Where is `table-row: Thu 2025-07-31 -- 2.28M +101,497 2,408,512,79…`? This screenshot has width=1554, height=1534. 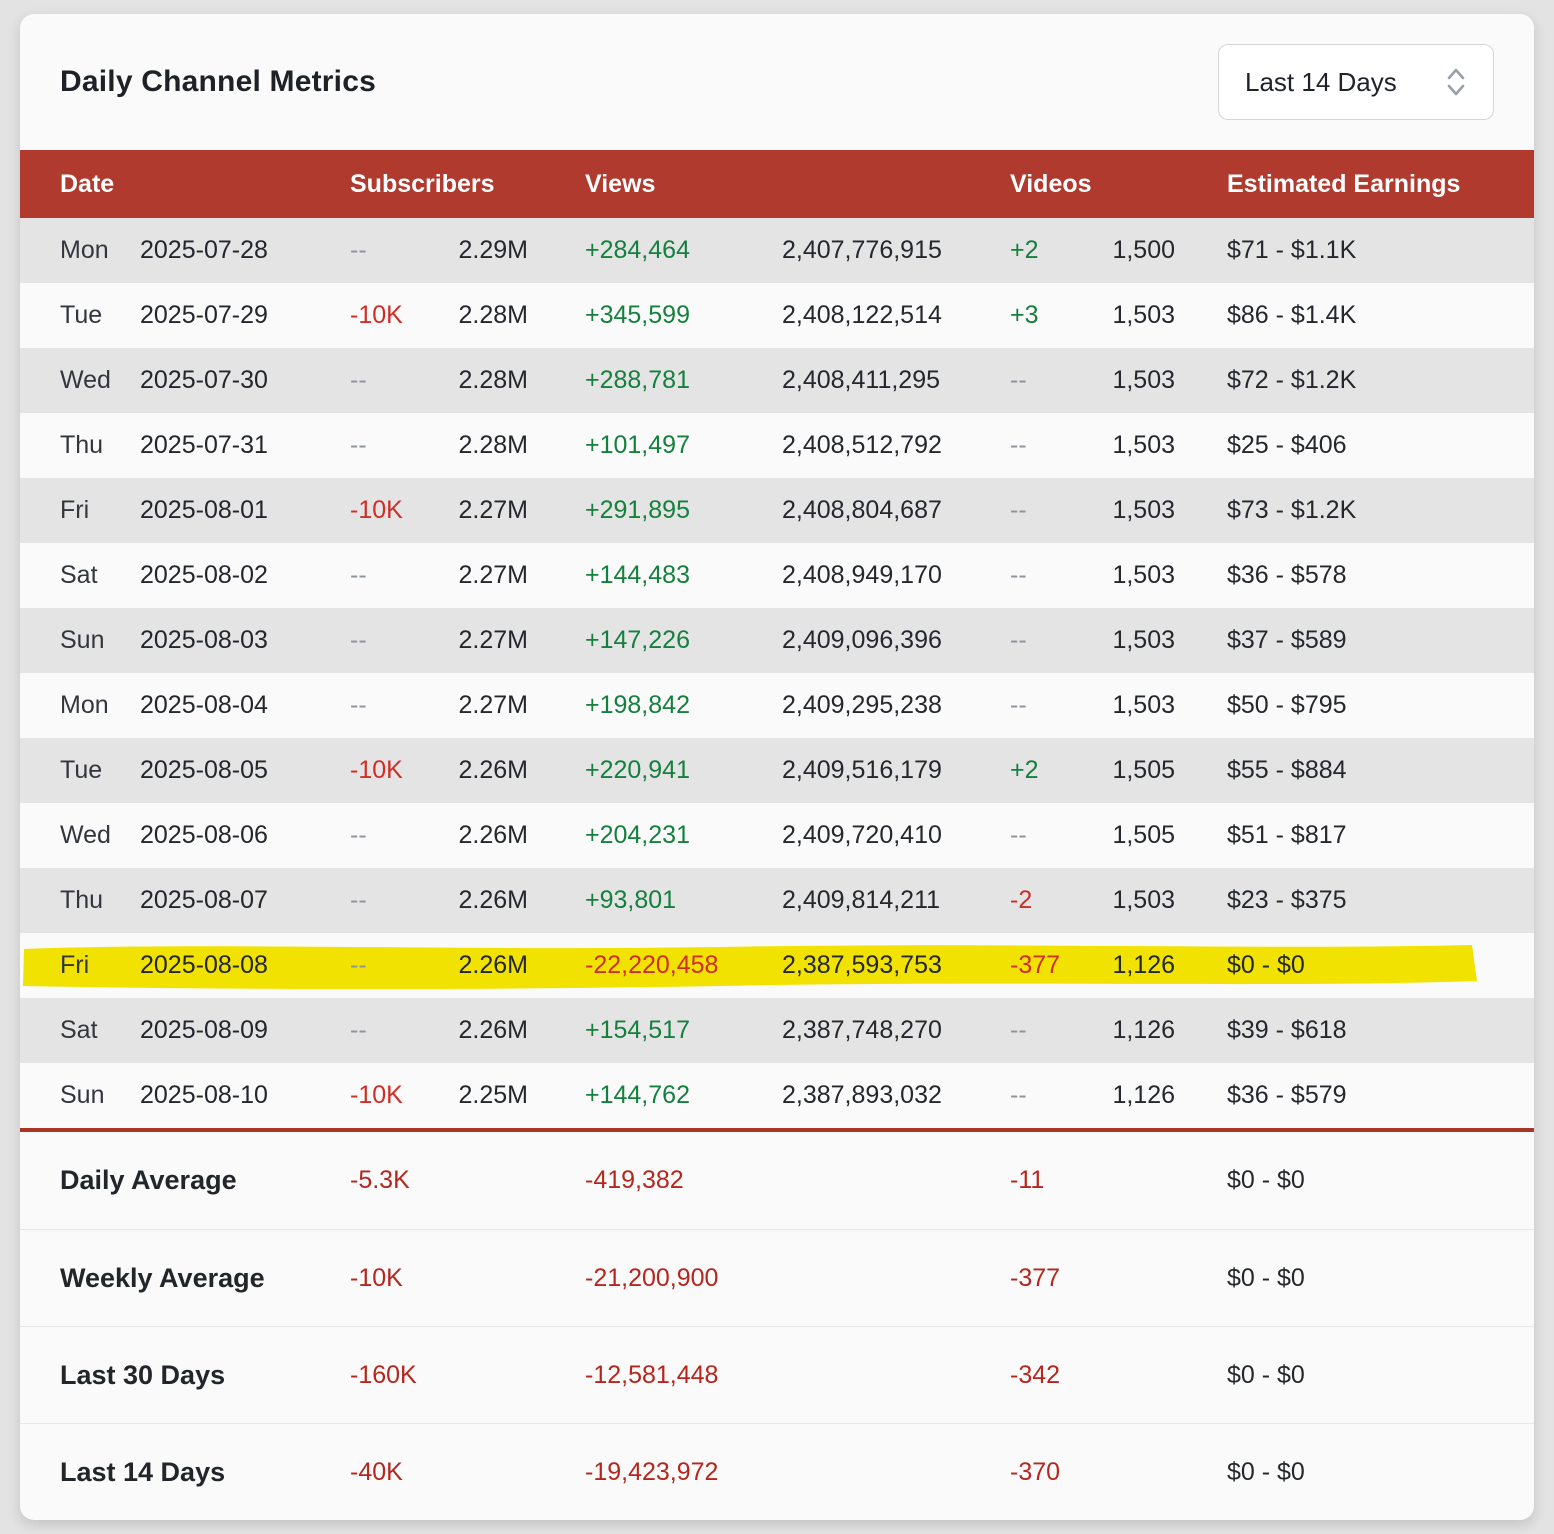
table-row: Thu 2025-07-31 -- 2.28M +101,497 2,408,512,79… is located at coordinates (777, 445).